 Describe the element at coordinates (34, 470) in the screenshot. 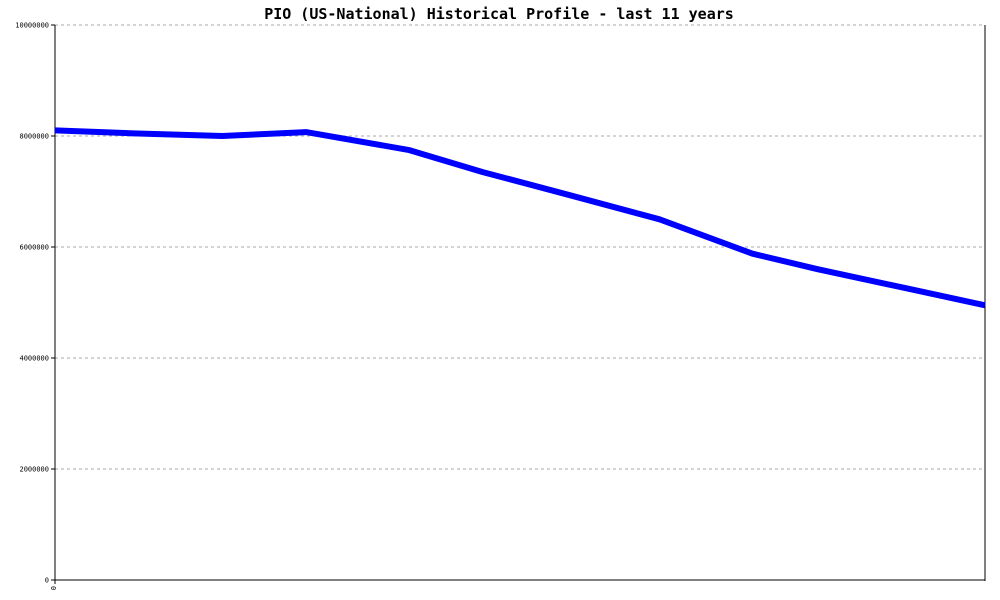

I see `y-tick-label-1: 2000000` at that location.